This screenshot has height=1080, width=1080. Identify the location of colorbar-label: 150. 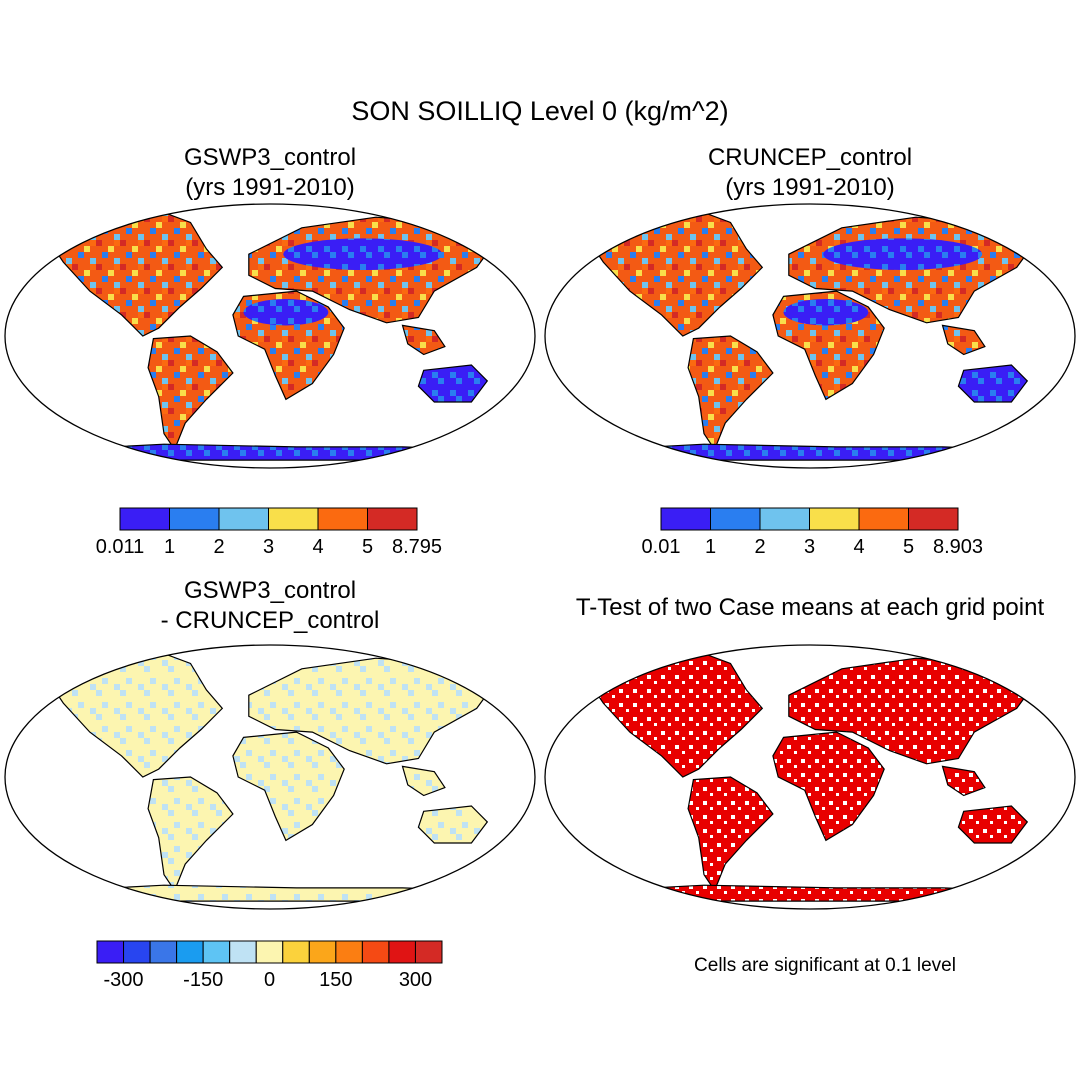
(335, 980).